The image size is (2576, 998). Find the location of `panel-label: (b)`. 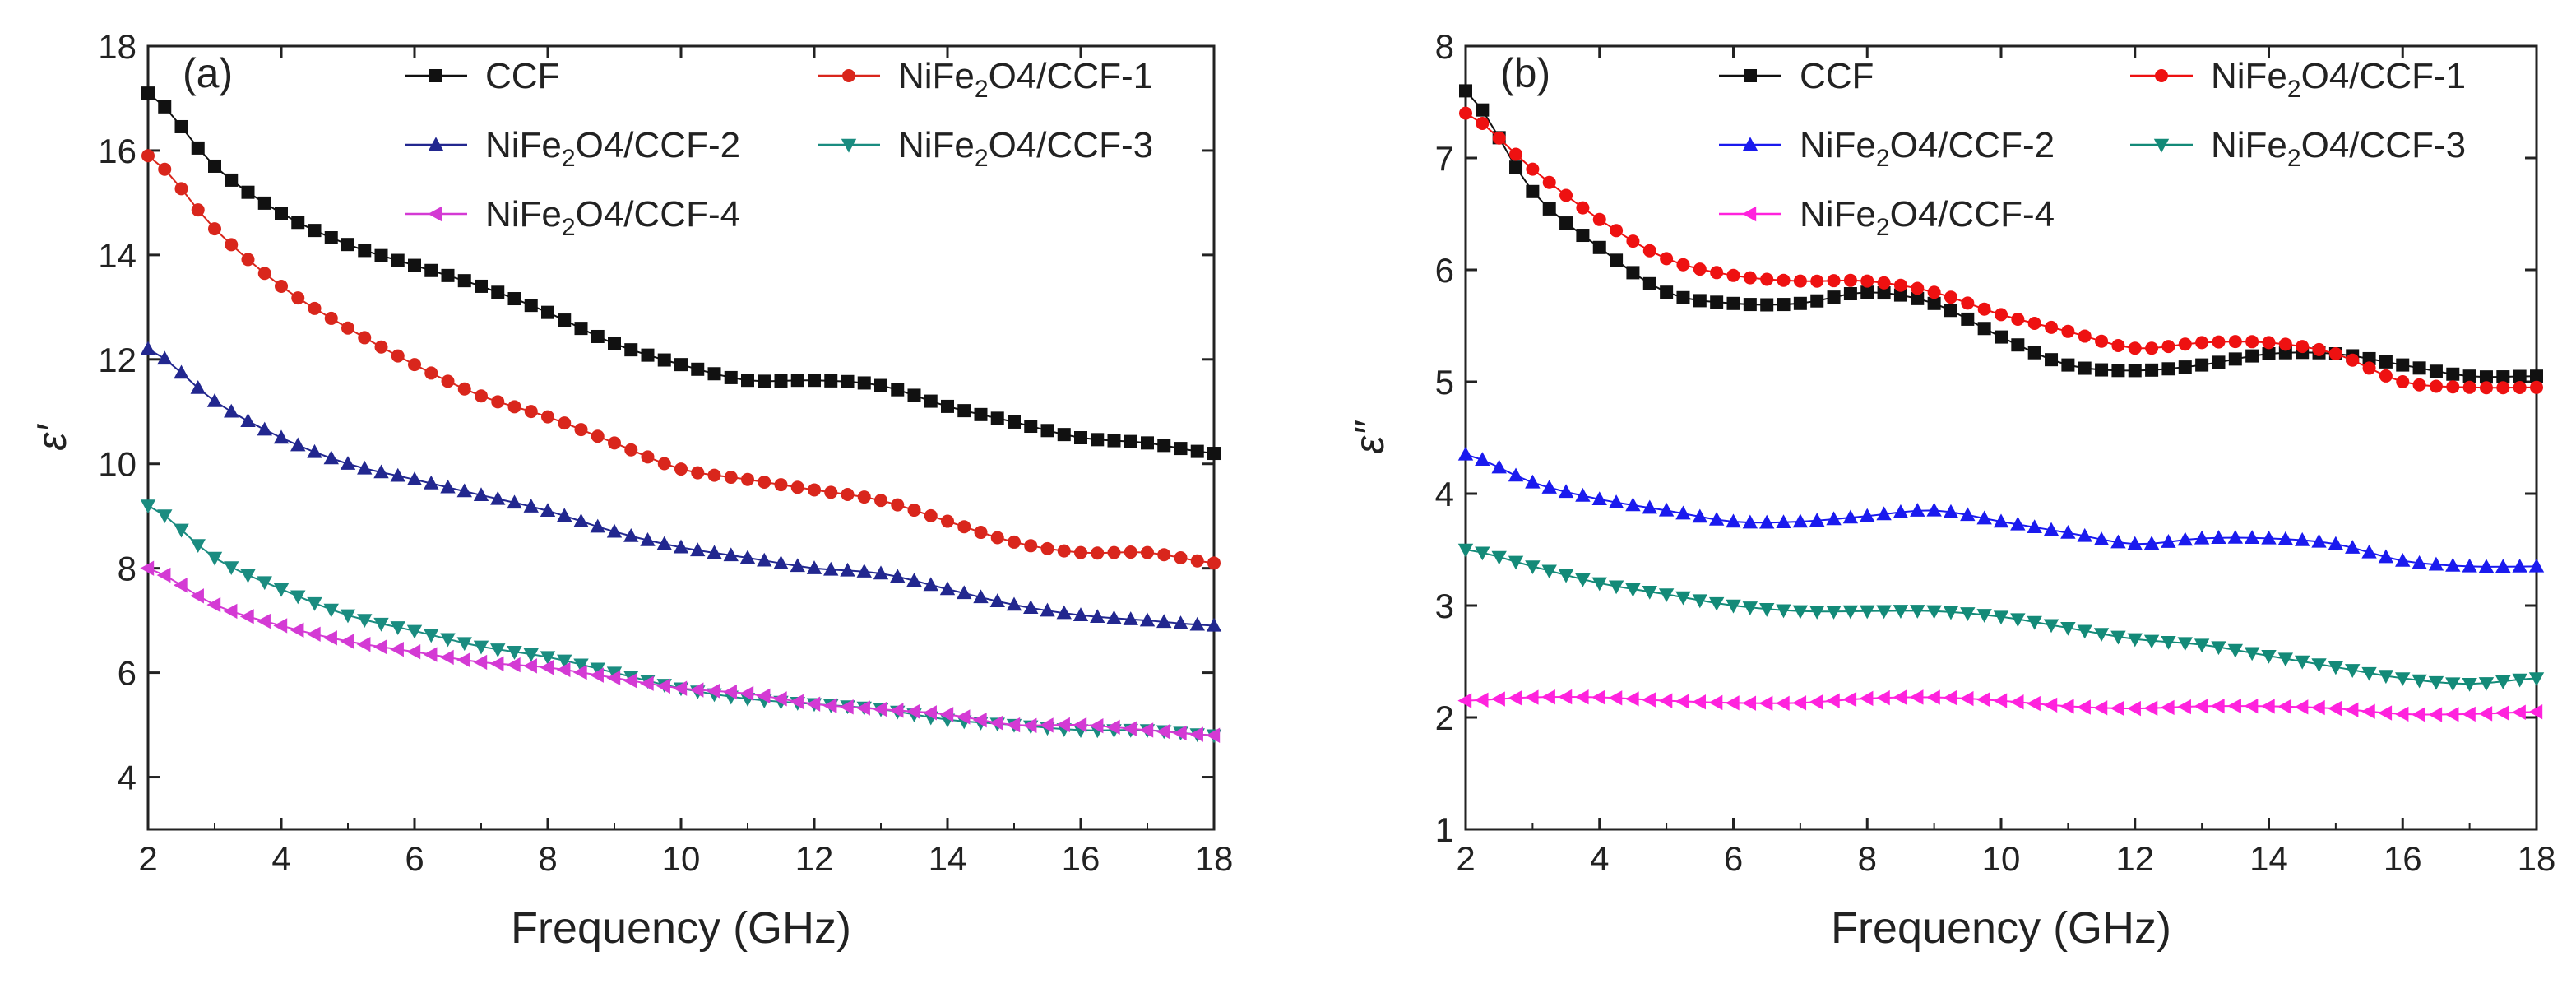

panel-label: (b) is located at coordinates (1525, 73).